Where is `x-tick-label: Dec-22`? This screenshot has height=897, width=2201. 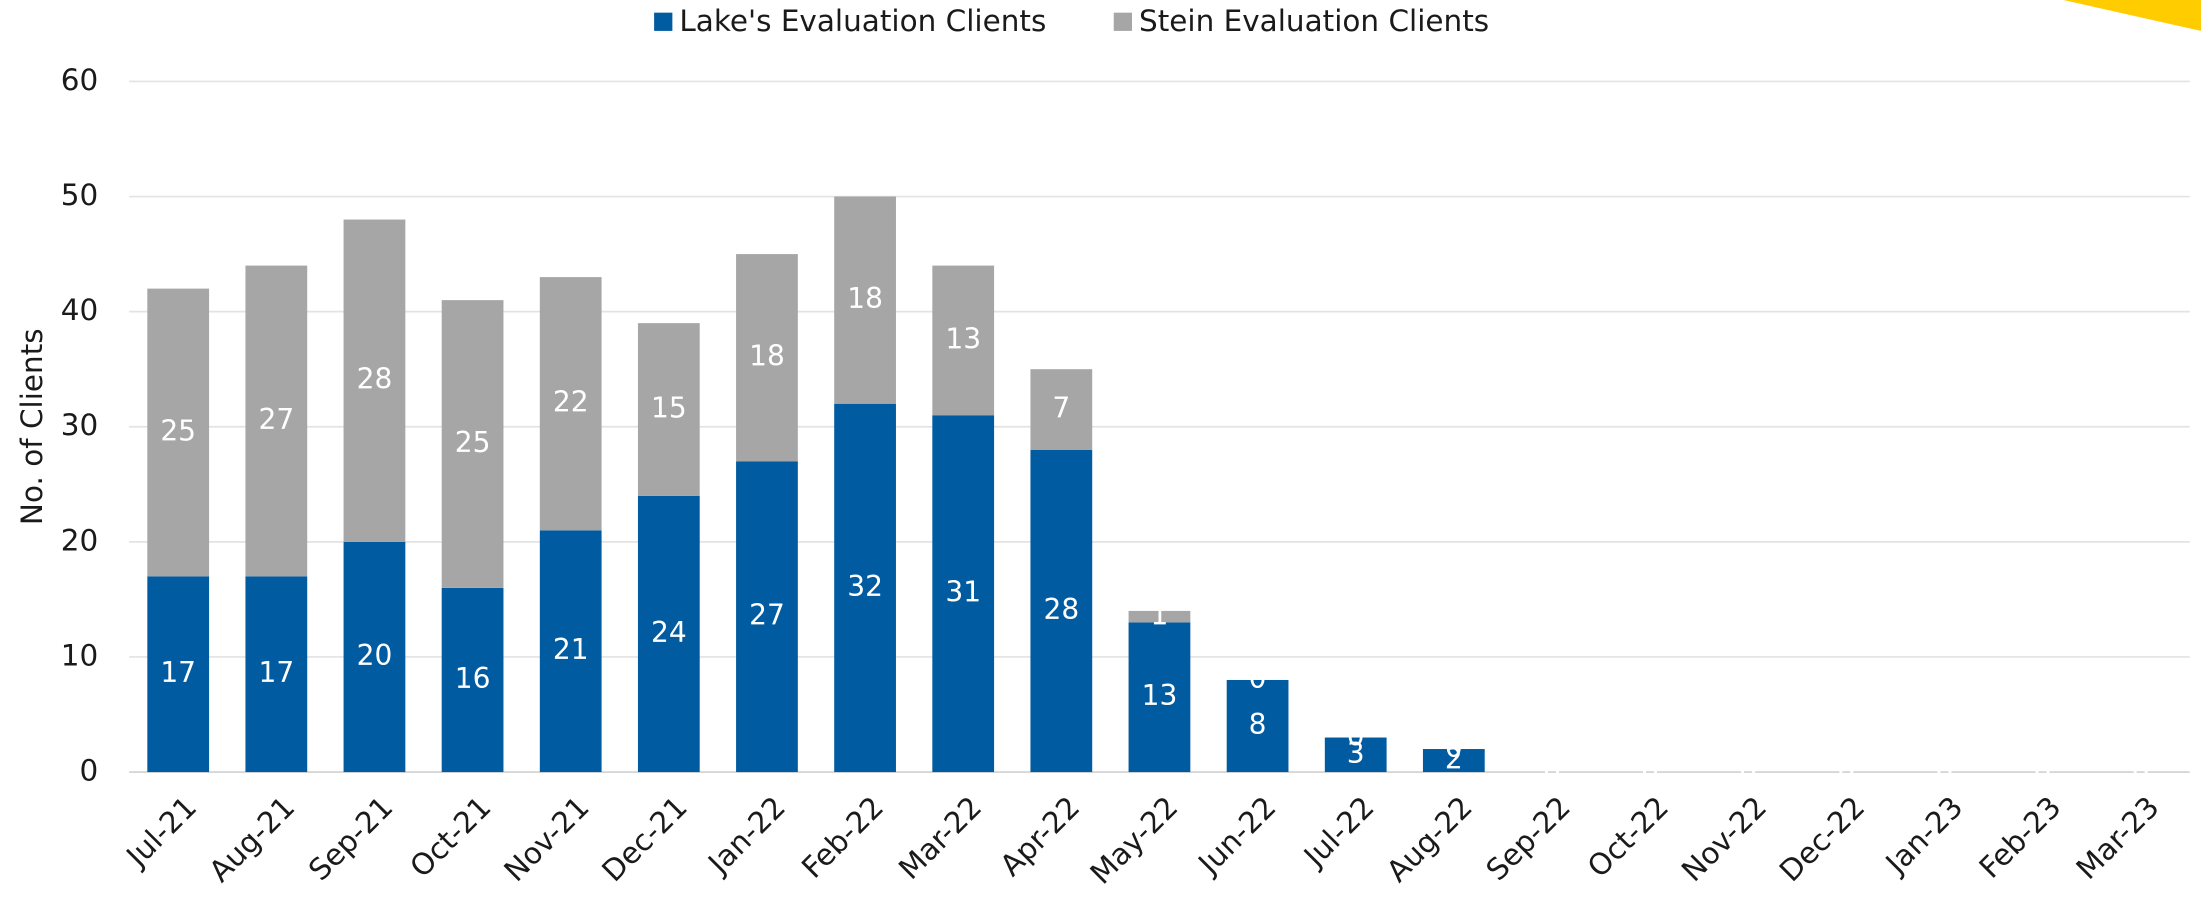
x-tick-label: Dec-22 is located at coordinates (1822, 839).